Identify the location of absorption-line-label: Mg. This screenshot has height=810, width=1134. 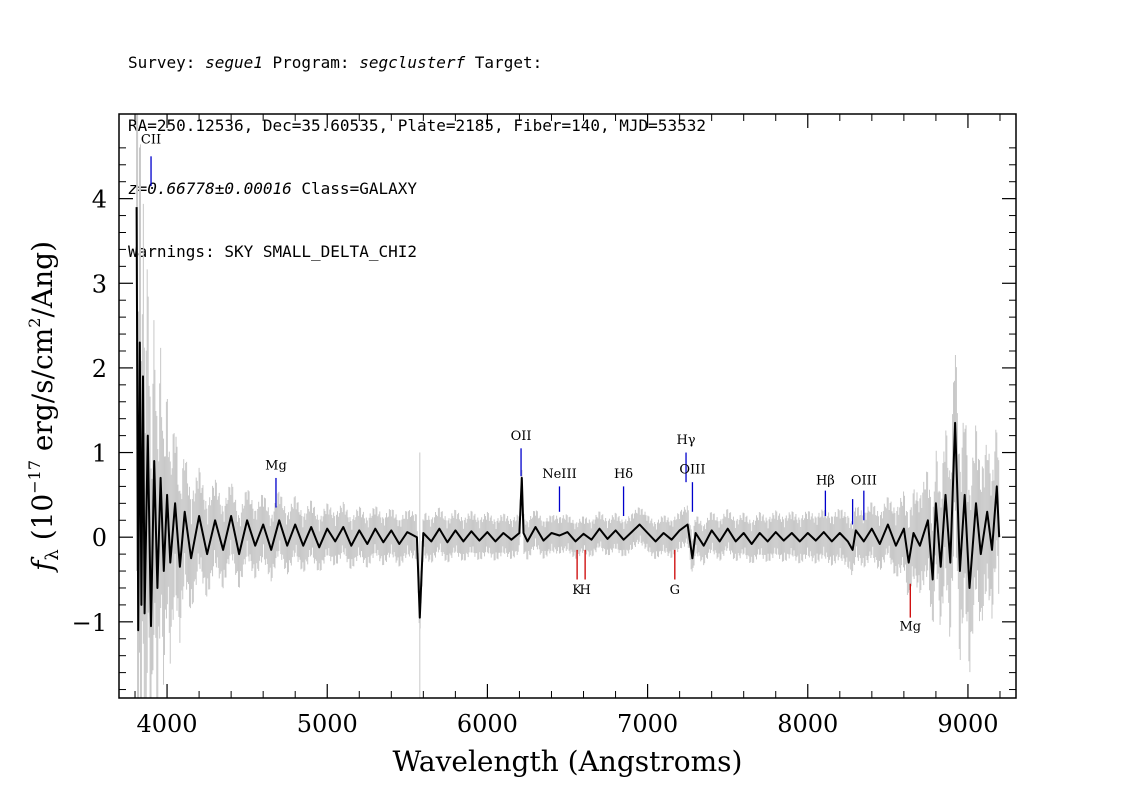
(910, 626).